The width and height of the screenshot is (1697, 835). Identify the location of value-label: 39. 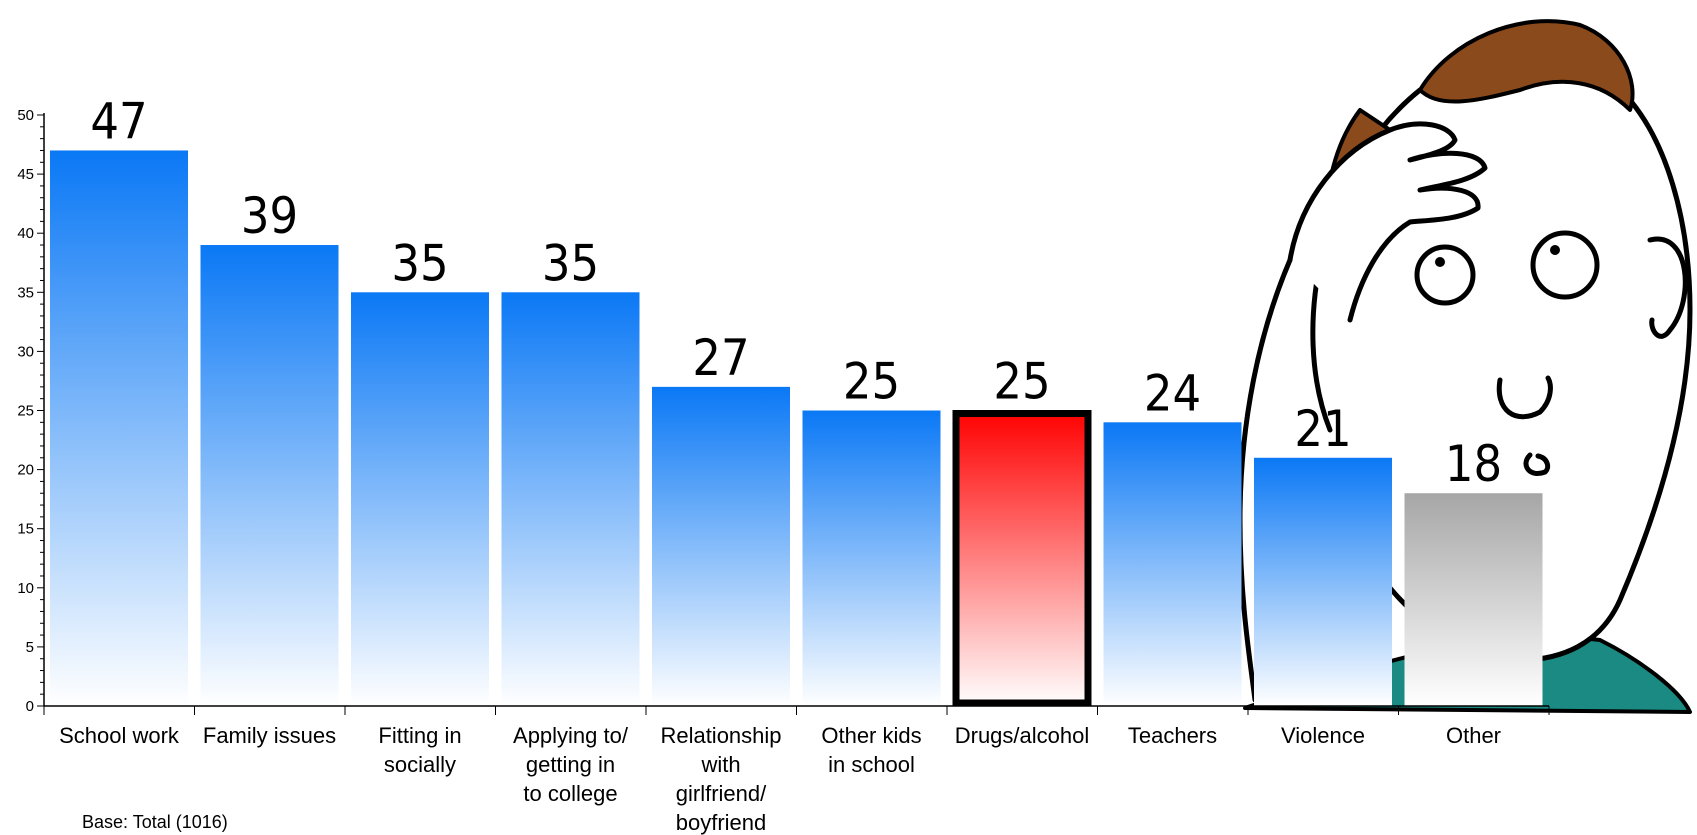
(269, 216).